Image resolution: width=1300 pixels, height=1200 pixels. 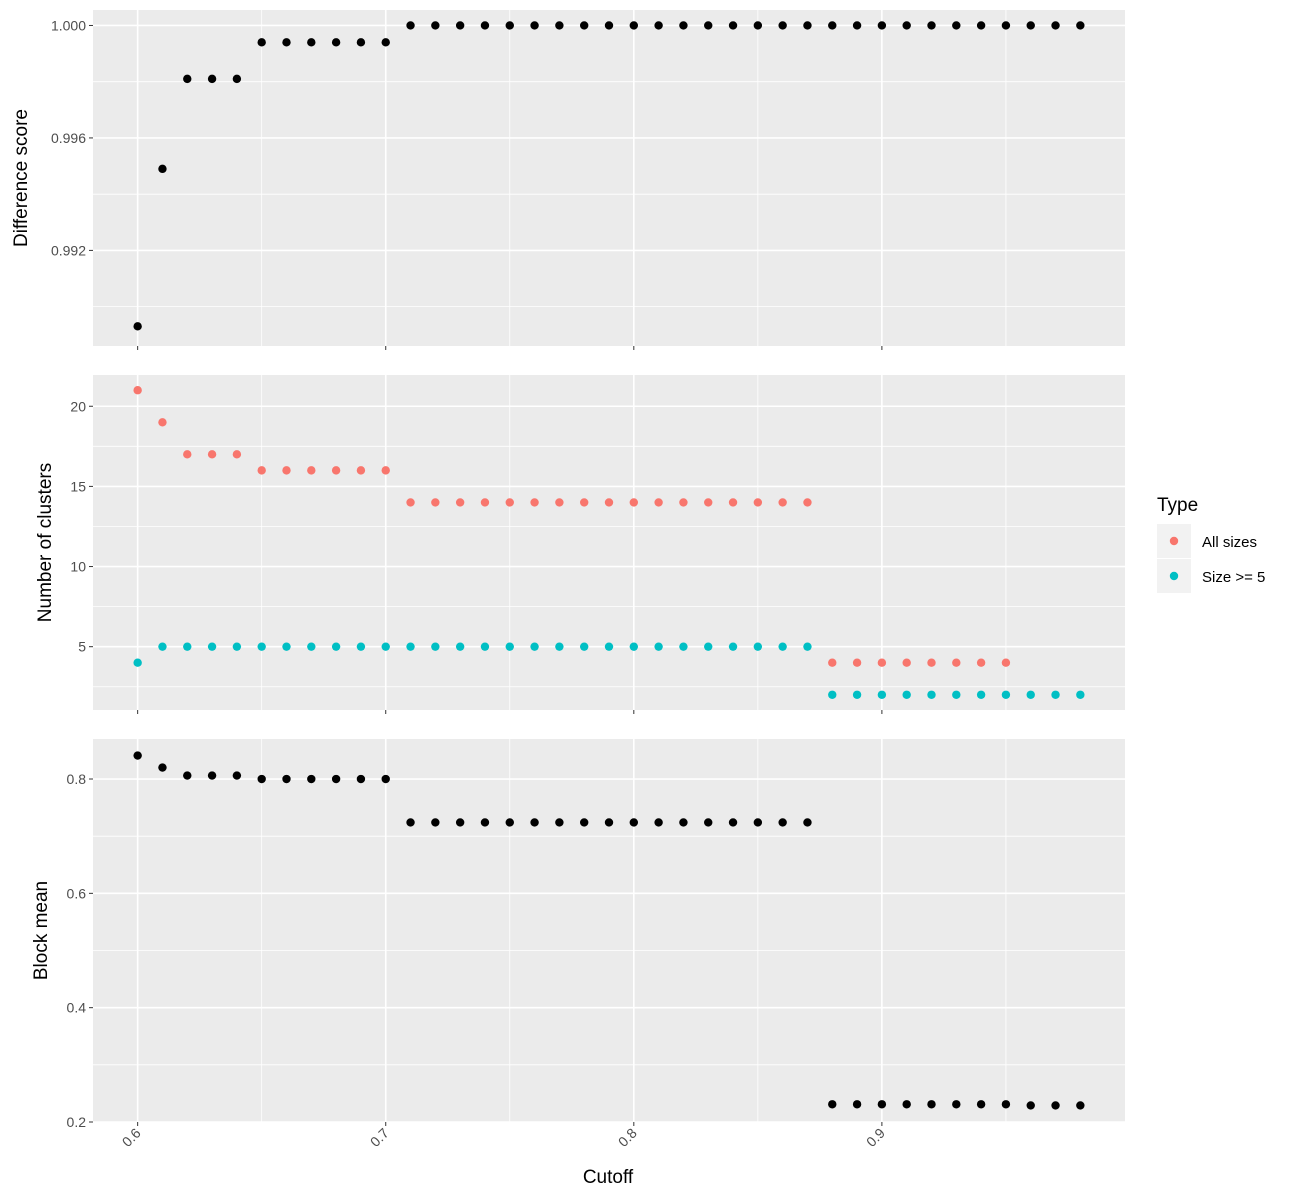 What do you see at coordinates (68, 250) in the screenshot?
I see `y-tick-label: 0.992` at bounding box center [68, 250].